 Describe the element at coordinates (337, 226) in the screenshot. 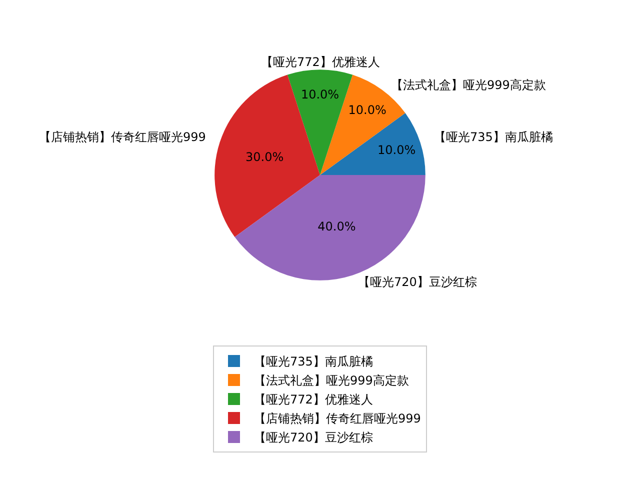

I see `data-label: 40.0%` at that location.